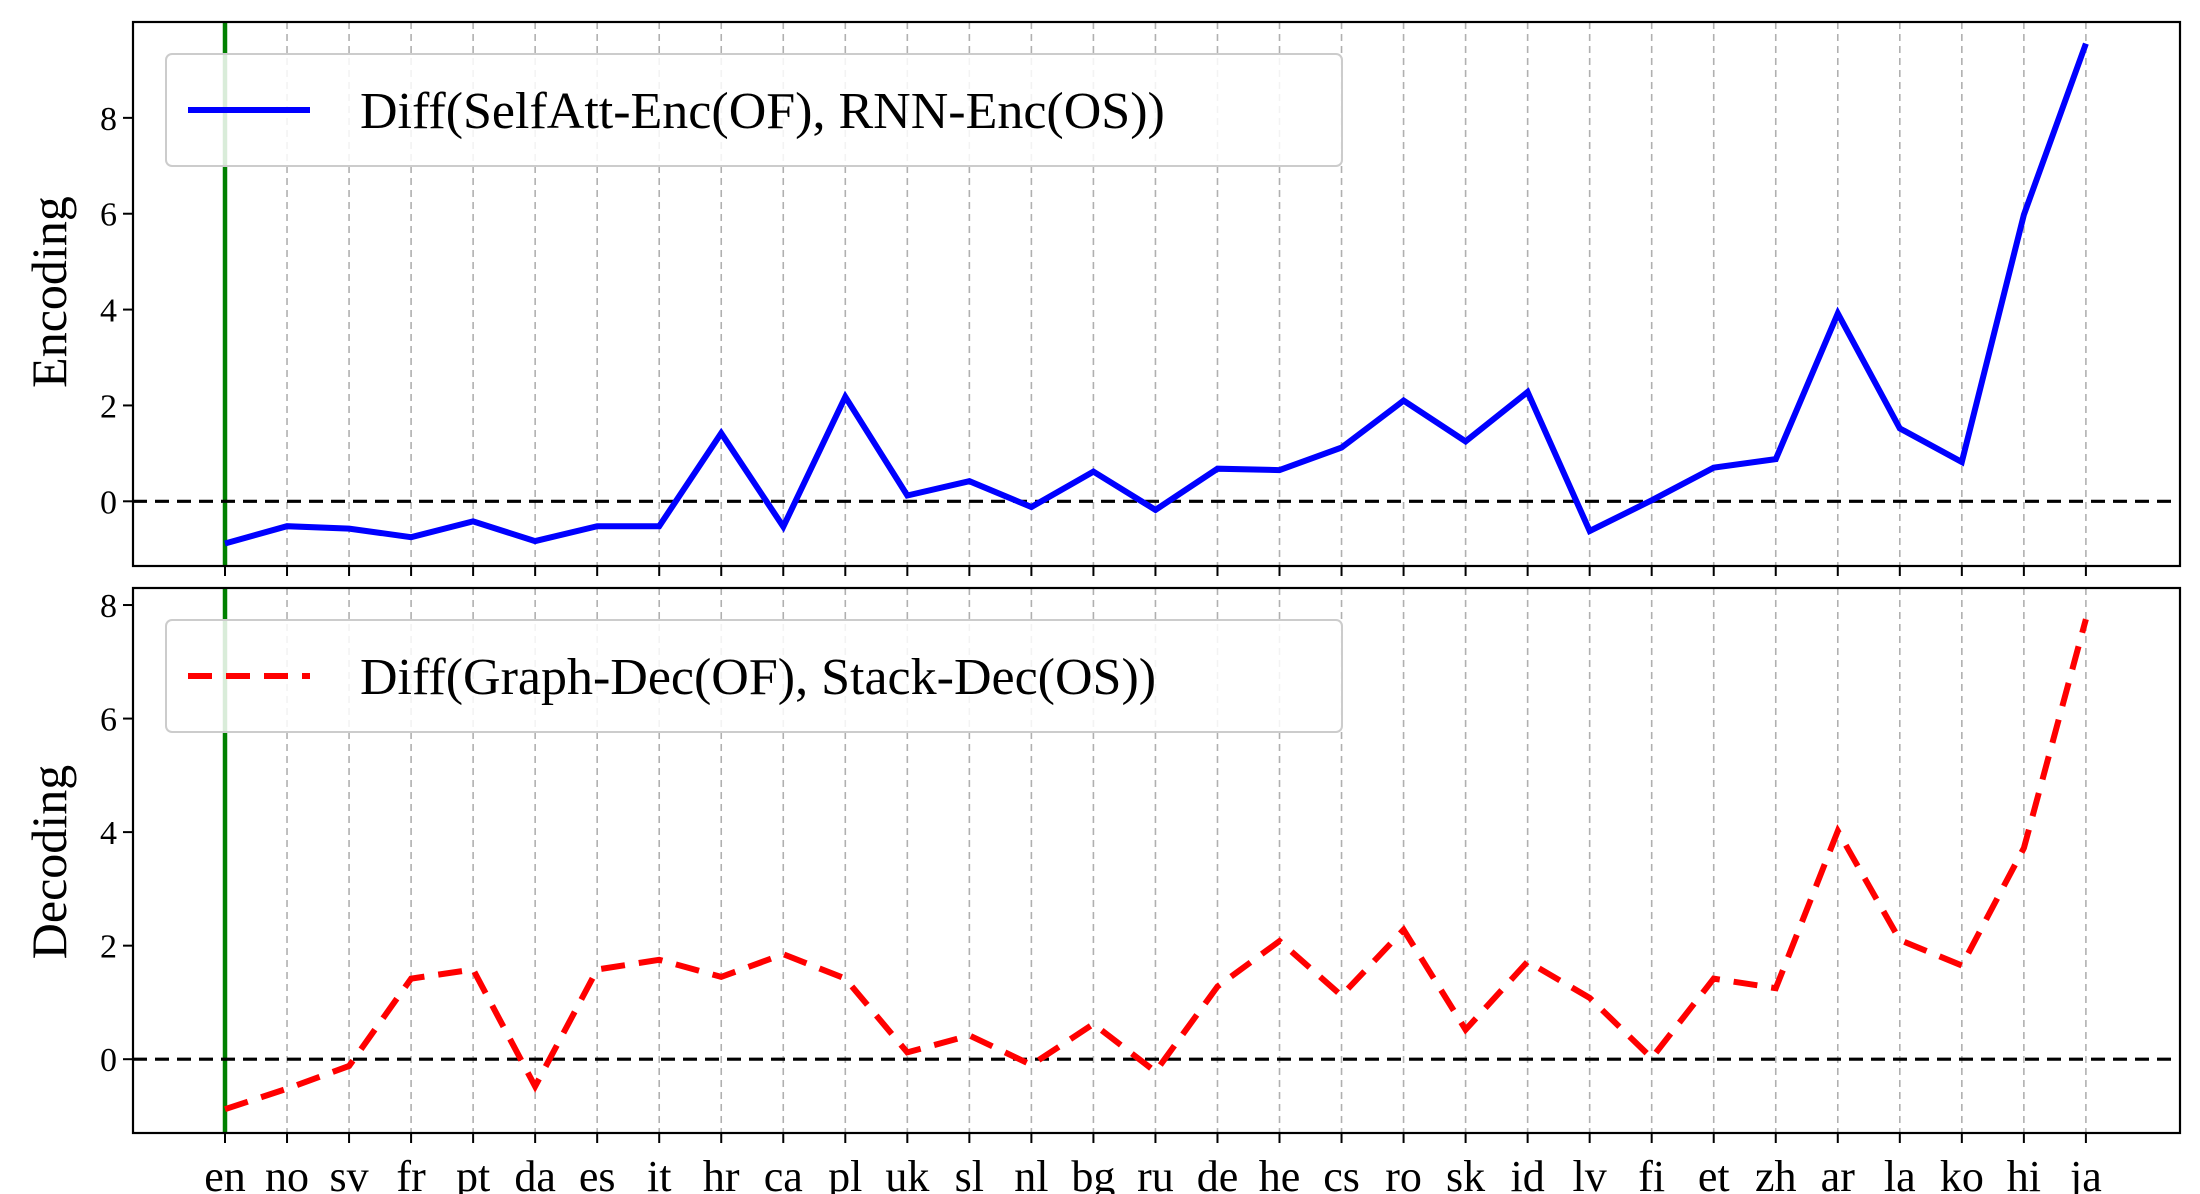 The image size is (2200, 1194). What do you see at coordinates (1590, 1173) in the screenshot?
I see `x-tick-label-lv: lv` at bounding box center [1590, 1173].